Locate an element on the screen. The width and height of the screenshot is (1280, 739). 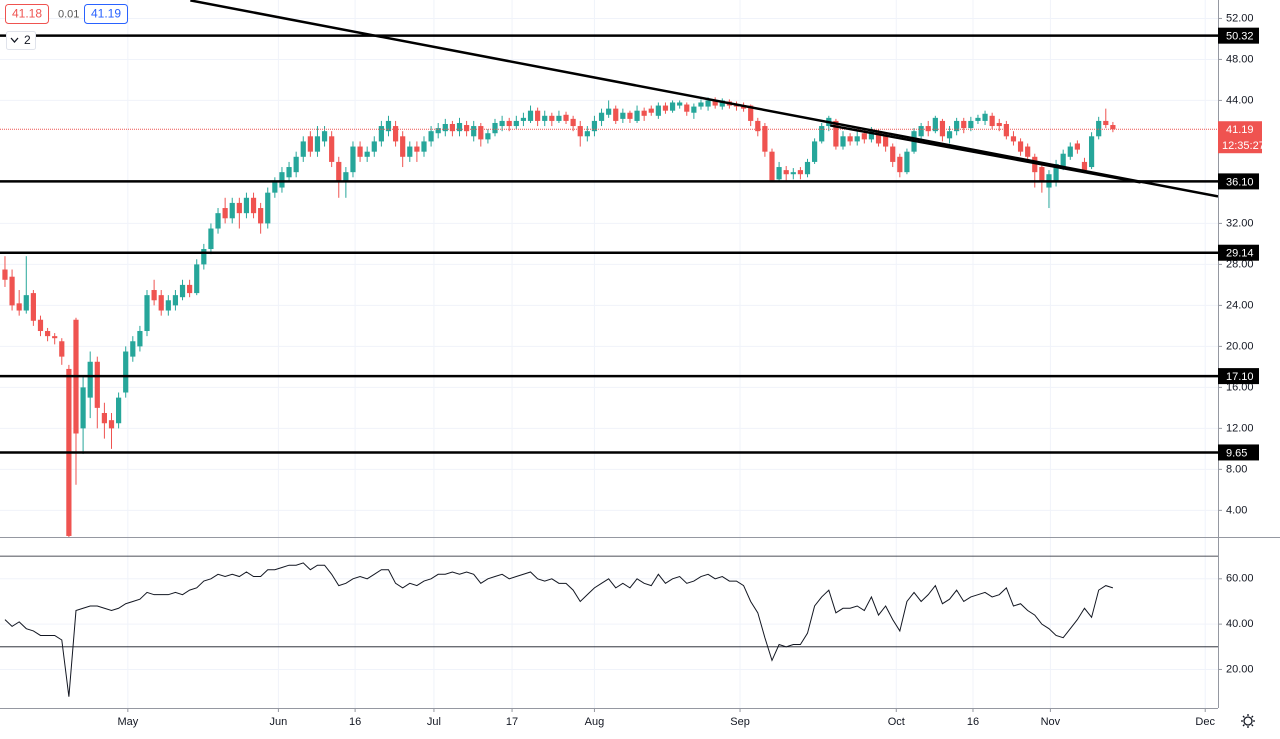
level-label: 50.32 is located at coordinates (1240, 37).